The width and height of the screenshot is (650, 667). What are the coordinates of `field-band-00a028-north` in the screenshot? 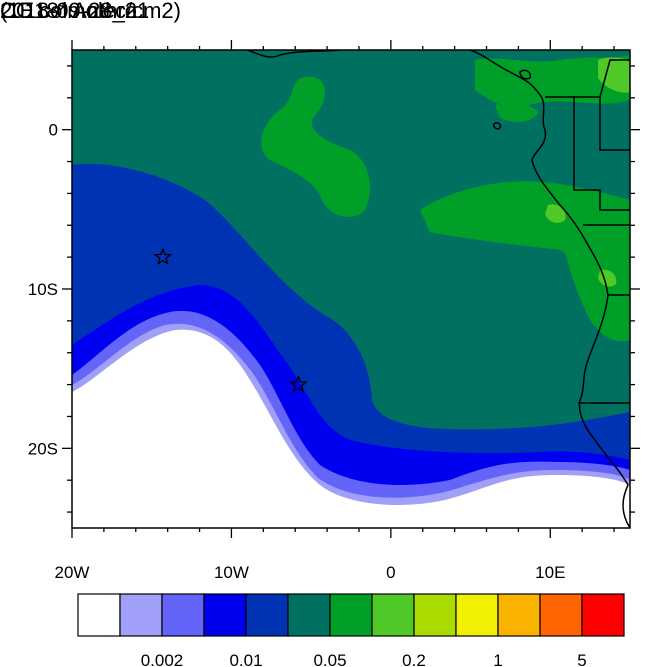 It's located at (315, 146).